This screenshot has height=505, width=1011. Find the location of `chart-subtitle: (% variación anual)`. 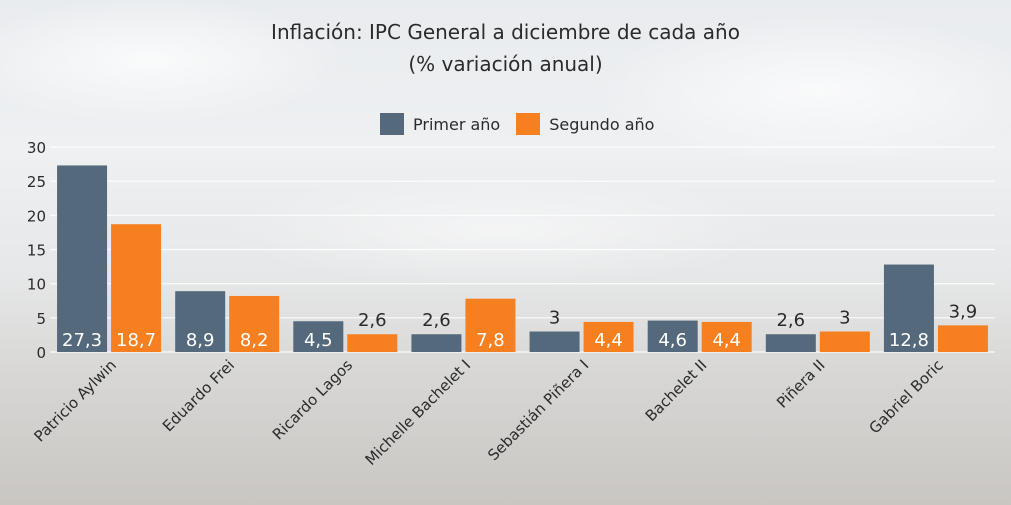

chart-subtitle: (% variación anual) is located at coordinates (505, 64).